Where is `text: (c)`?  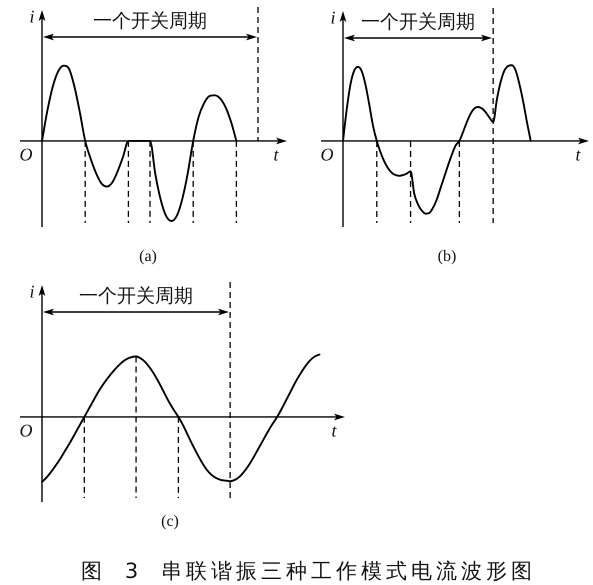 text: (c) is located at coordinates (170, 521).